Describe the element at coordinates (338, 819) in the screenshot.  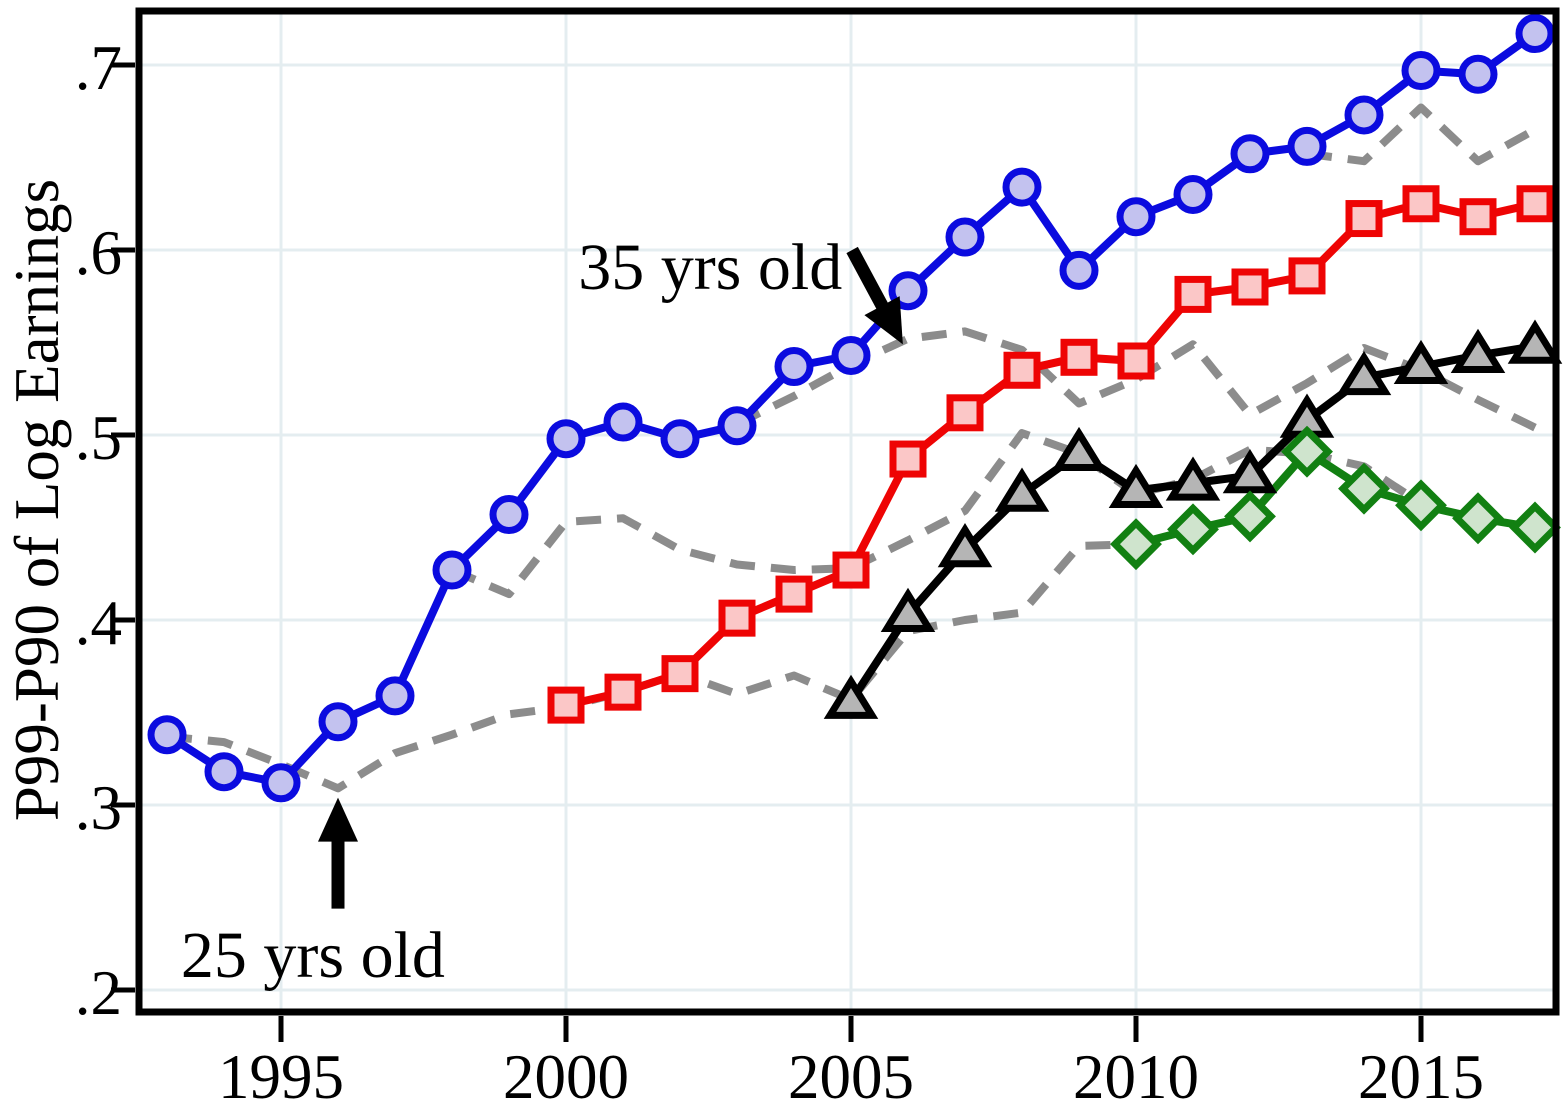
I see `ann-25-arrow-head` at that location.